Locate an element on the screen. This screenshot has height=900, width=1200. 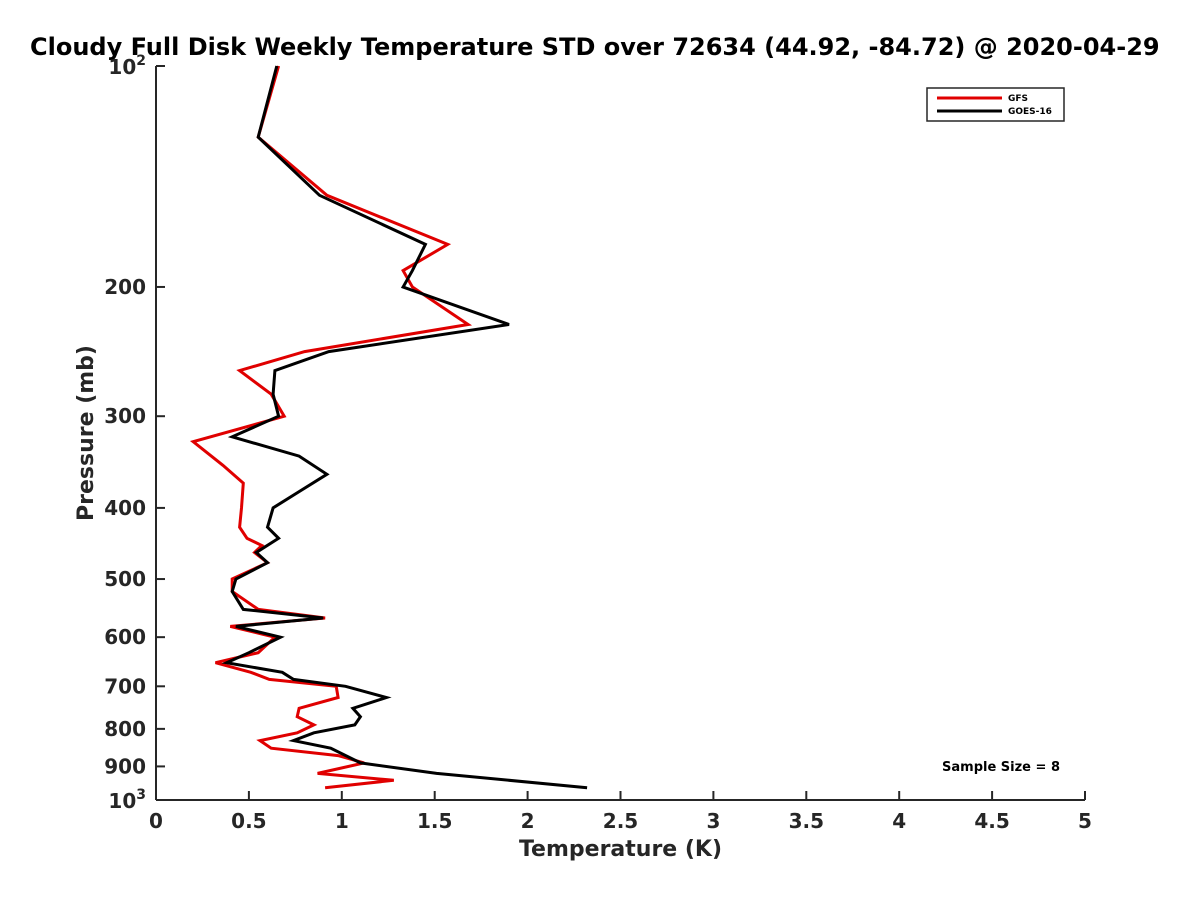
legend-box is located at coordinates (995, 104).